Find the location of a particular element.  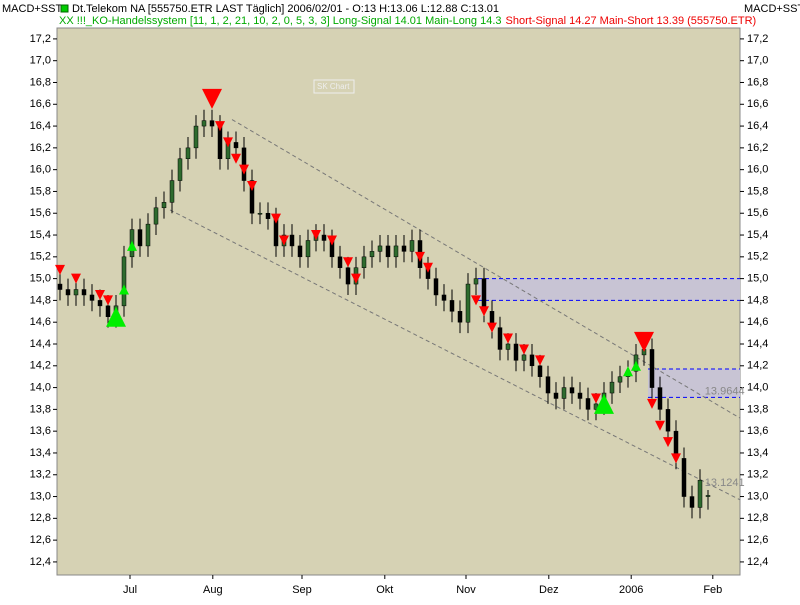

watermark-box is located at coordinates (334, 86).